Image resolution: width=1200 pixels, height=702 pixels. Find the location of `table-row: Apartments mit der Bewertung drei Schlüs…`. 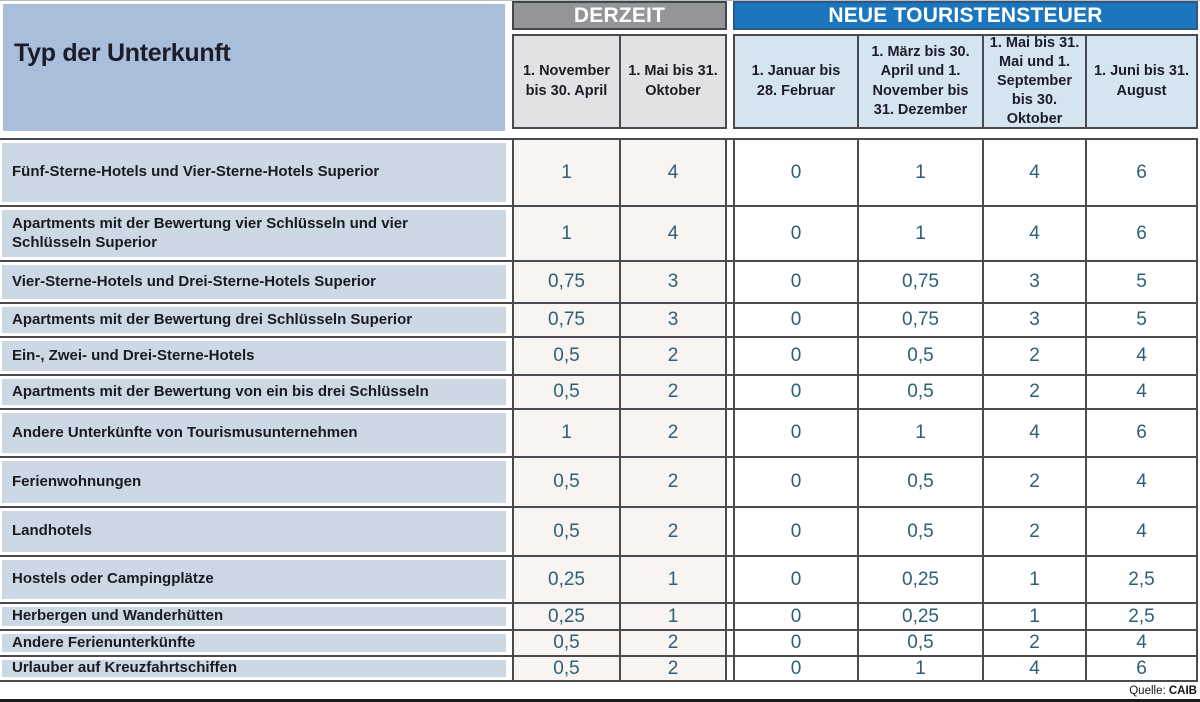

table-row: Apartments mit der Bewertung drei Schlüs… is located at coordinates (599, 321).